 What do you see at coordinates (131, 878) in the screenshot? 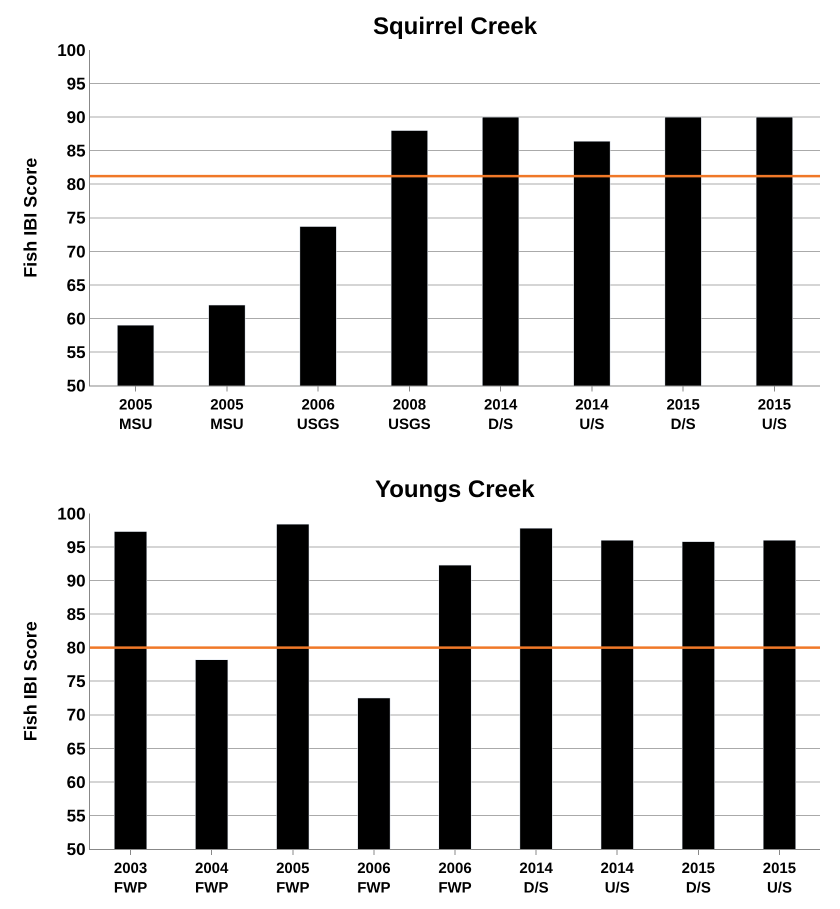
I see `x-tick-label: 2003 FWP` at bounding box center [131, 878].